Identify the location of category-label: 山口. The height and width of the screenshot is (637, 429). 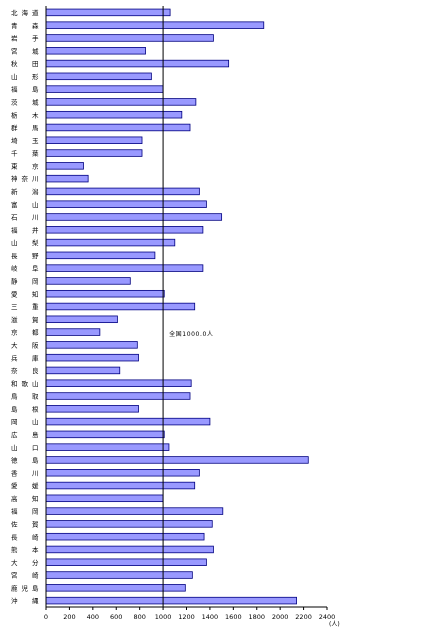
(25, 447).